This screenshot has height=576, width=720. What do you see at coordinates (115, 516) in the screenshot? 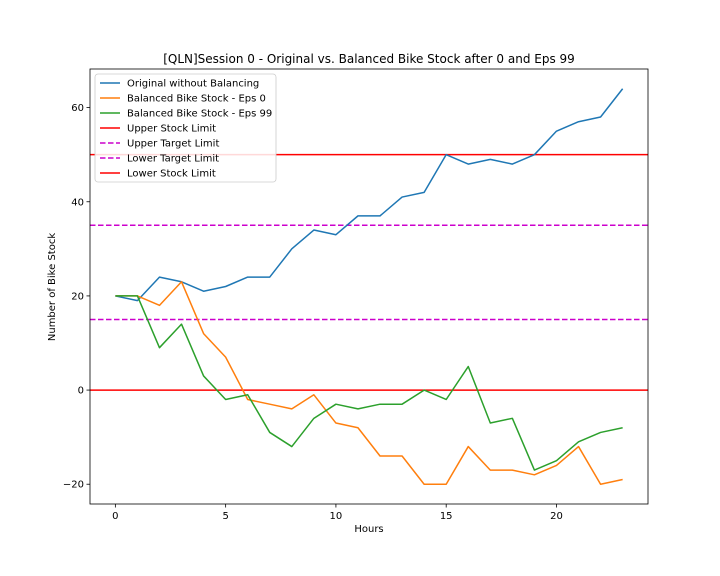
I see `x-tick-label: 0` at bounding box center [115, 516].